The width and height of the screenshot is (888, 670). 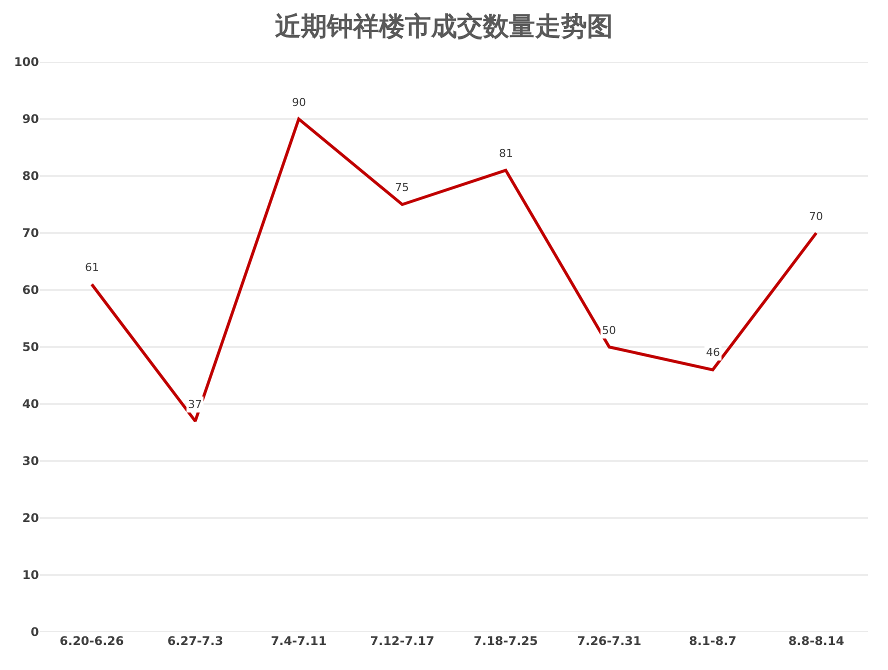 I want to click on x-tick-label: 7.18-7.25, so click(x=506, y=641).